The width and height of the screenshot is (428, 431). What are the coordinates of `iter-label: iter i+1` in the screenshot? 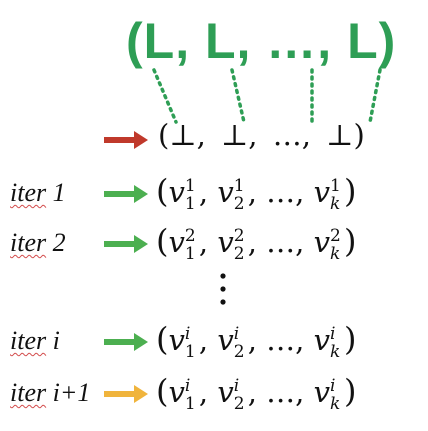 It's located at (50, 393).